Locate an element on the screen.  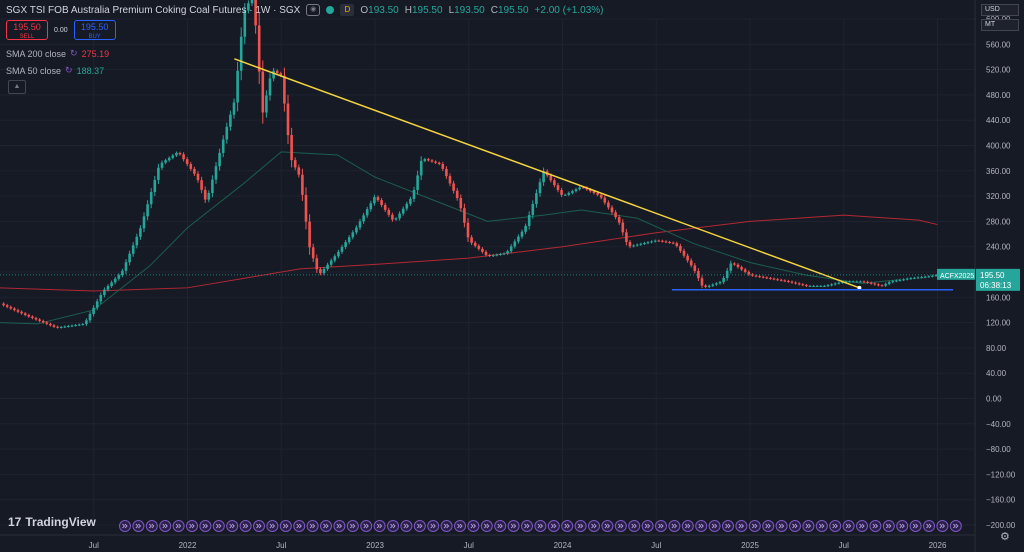
indicator-sma200: SMA 200 close ↻ 275.19 is located at coordinates (58, 53).